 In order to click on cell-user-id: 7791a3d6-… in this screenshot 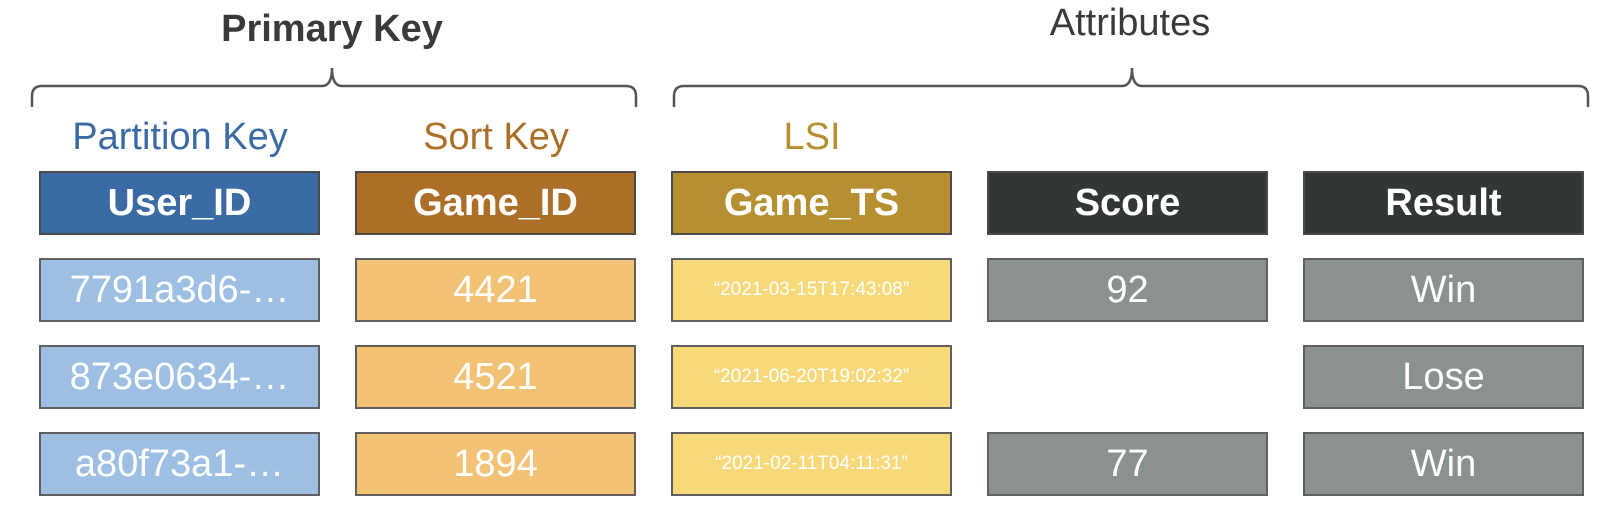, I will do `click(179, 290)`.